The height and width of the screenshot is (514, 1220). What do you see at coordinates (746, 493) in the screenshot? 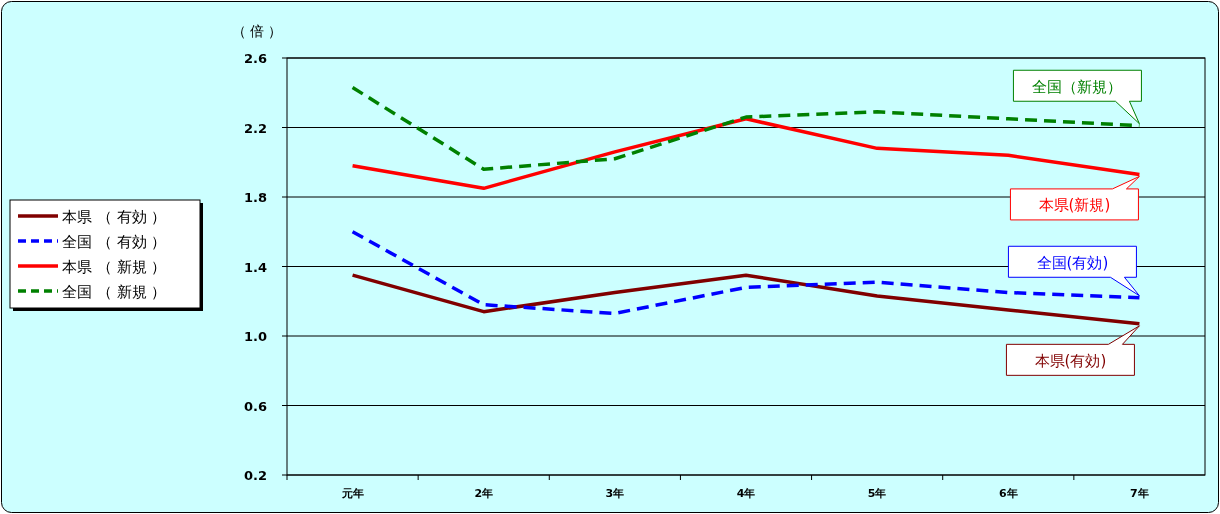
I see `x-tick-label: 4年` at bounding box center [746, 493].